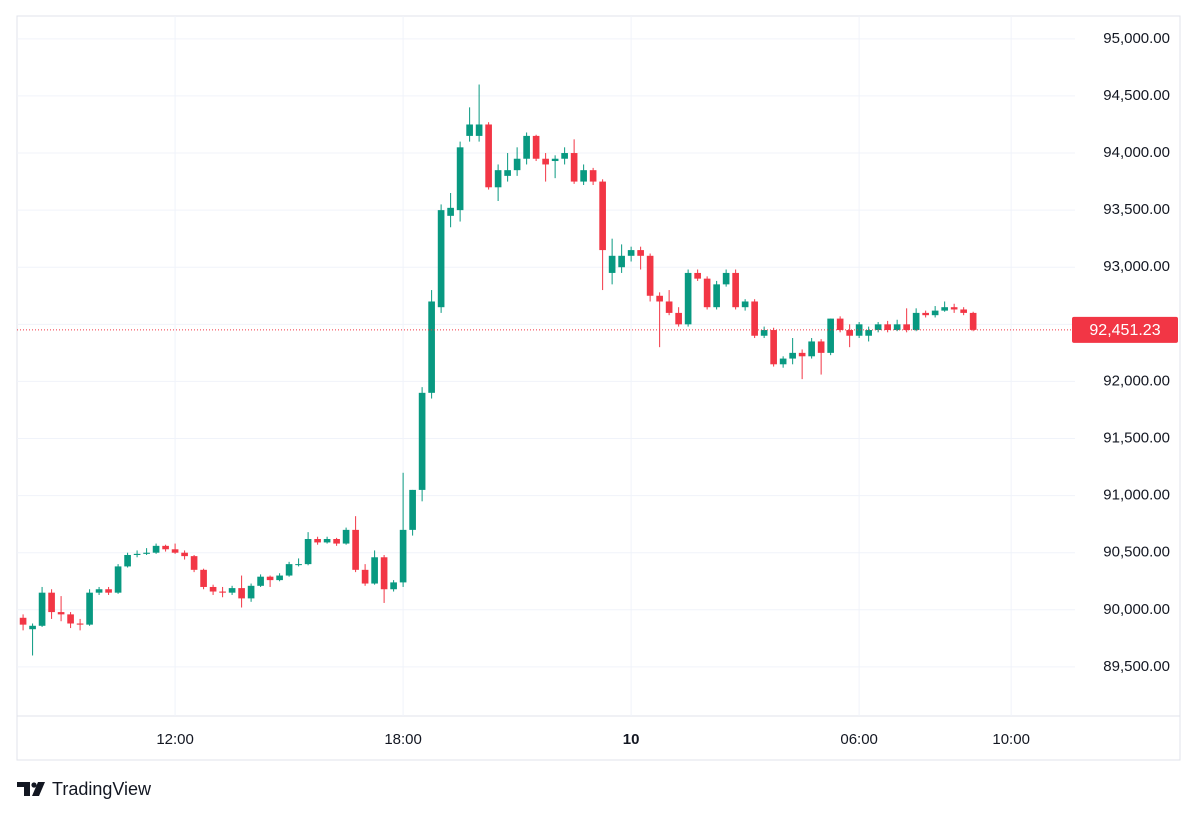  What do you see at coordinates (631, 739) in the screenshot?
I see `x-tick-label: 10` at bounding box center [631, 739].